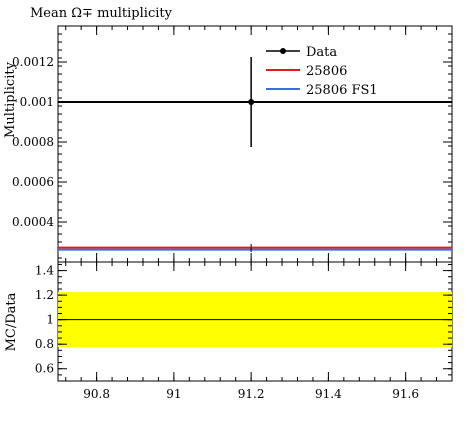 The height and width of the screenshot is (421, 467). What do you see at coordinates (11, 321) in the screenshot?
I see `ratio-y-axis-label: MC/Data` at bounding box center [11, 321].